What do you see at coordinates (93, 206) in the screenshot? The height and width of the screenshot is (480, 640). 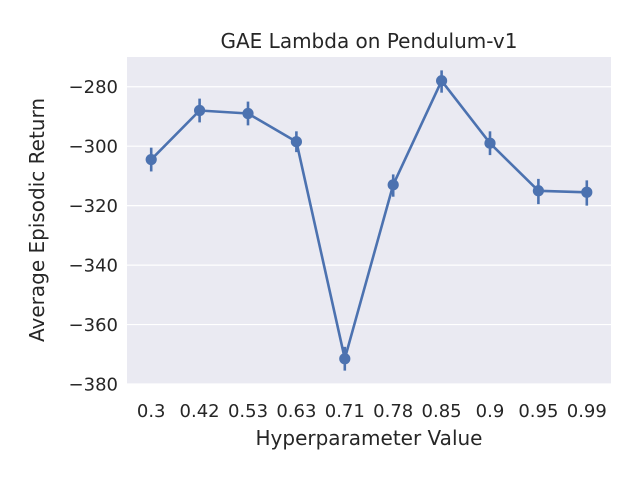 I see `y-tick-label: −320` at bounding box center [93, 206].